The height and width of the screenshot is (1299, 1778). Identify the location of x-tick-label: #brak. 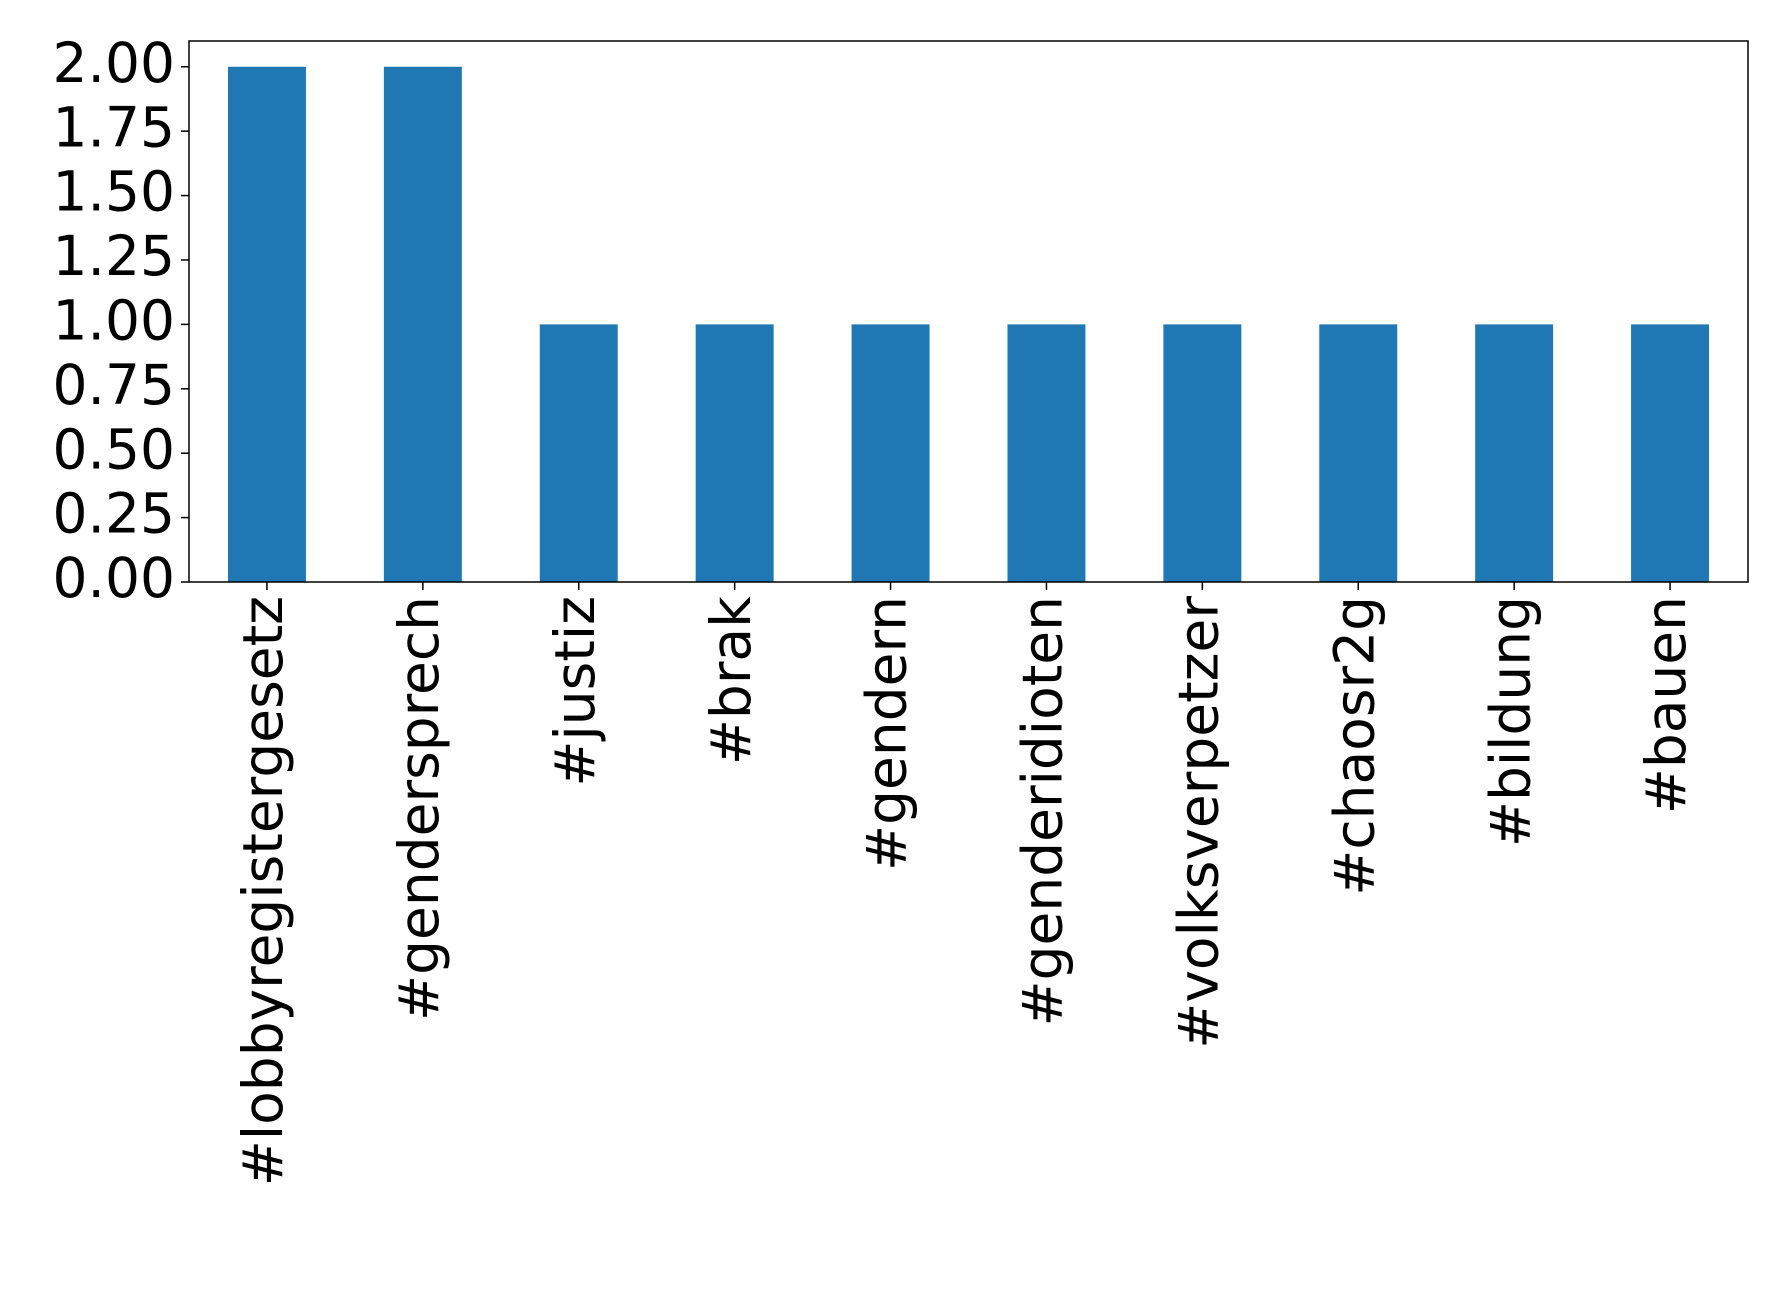
(731, 680).